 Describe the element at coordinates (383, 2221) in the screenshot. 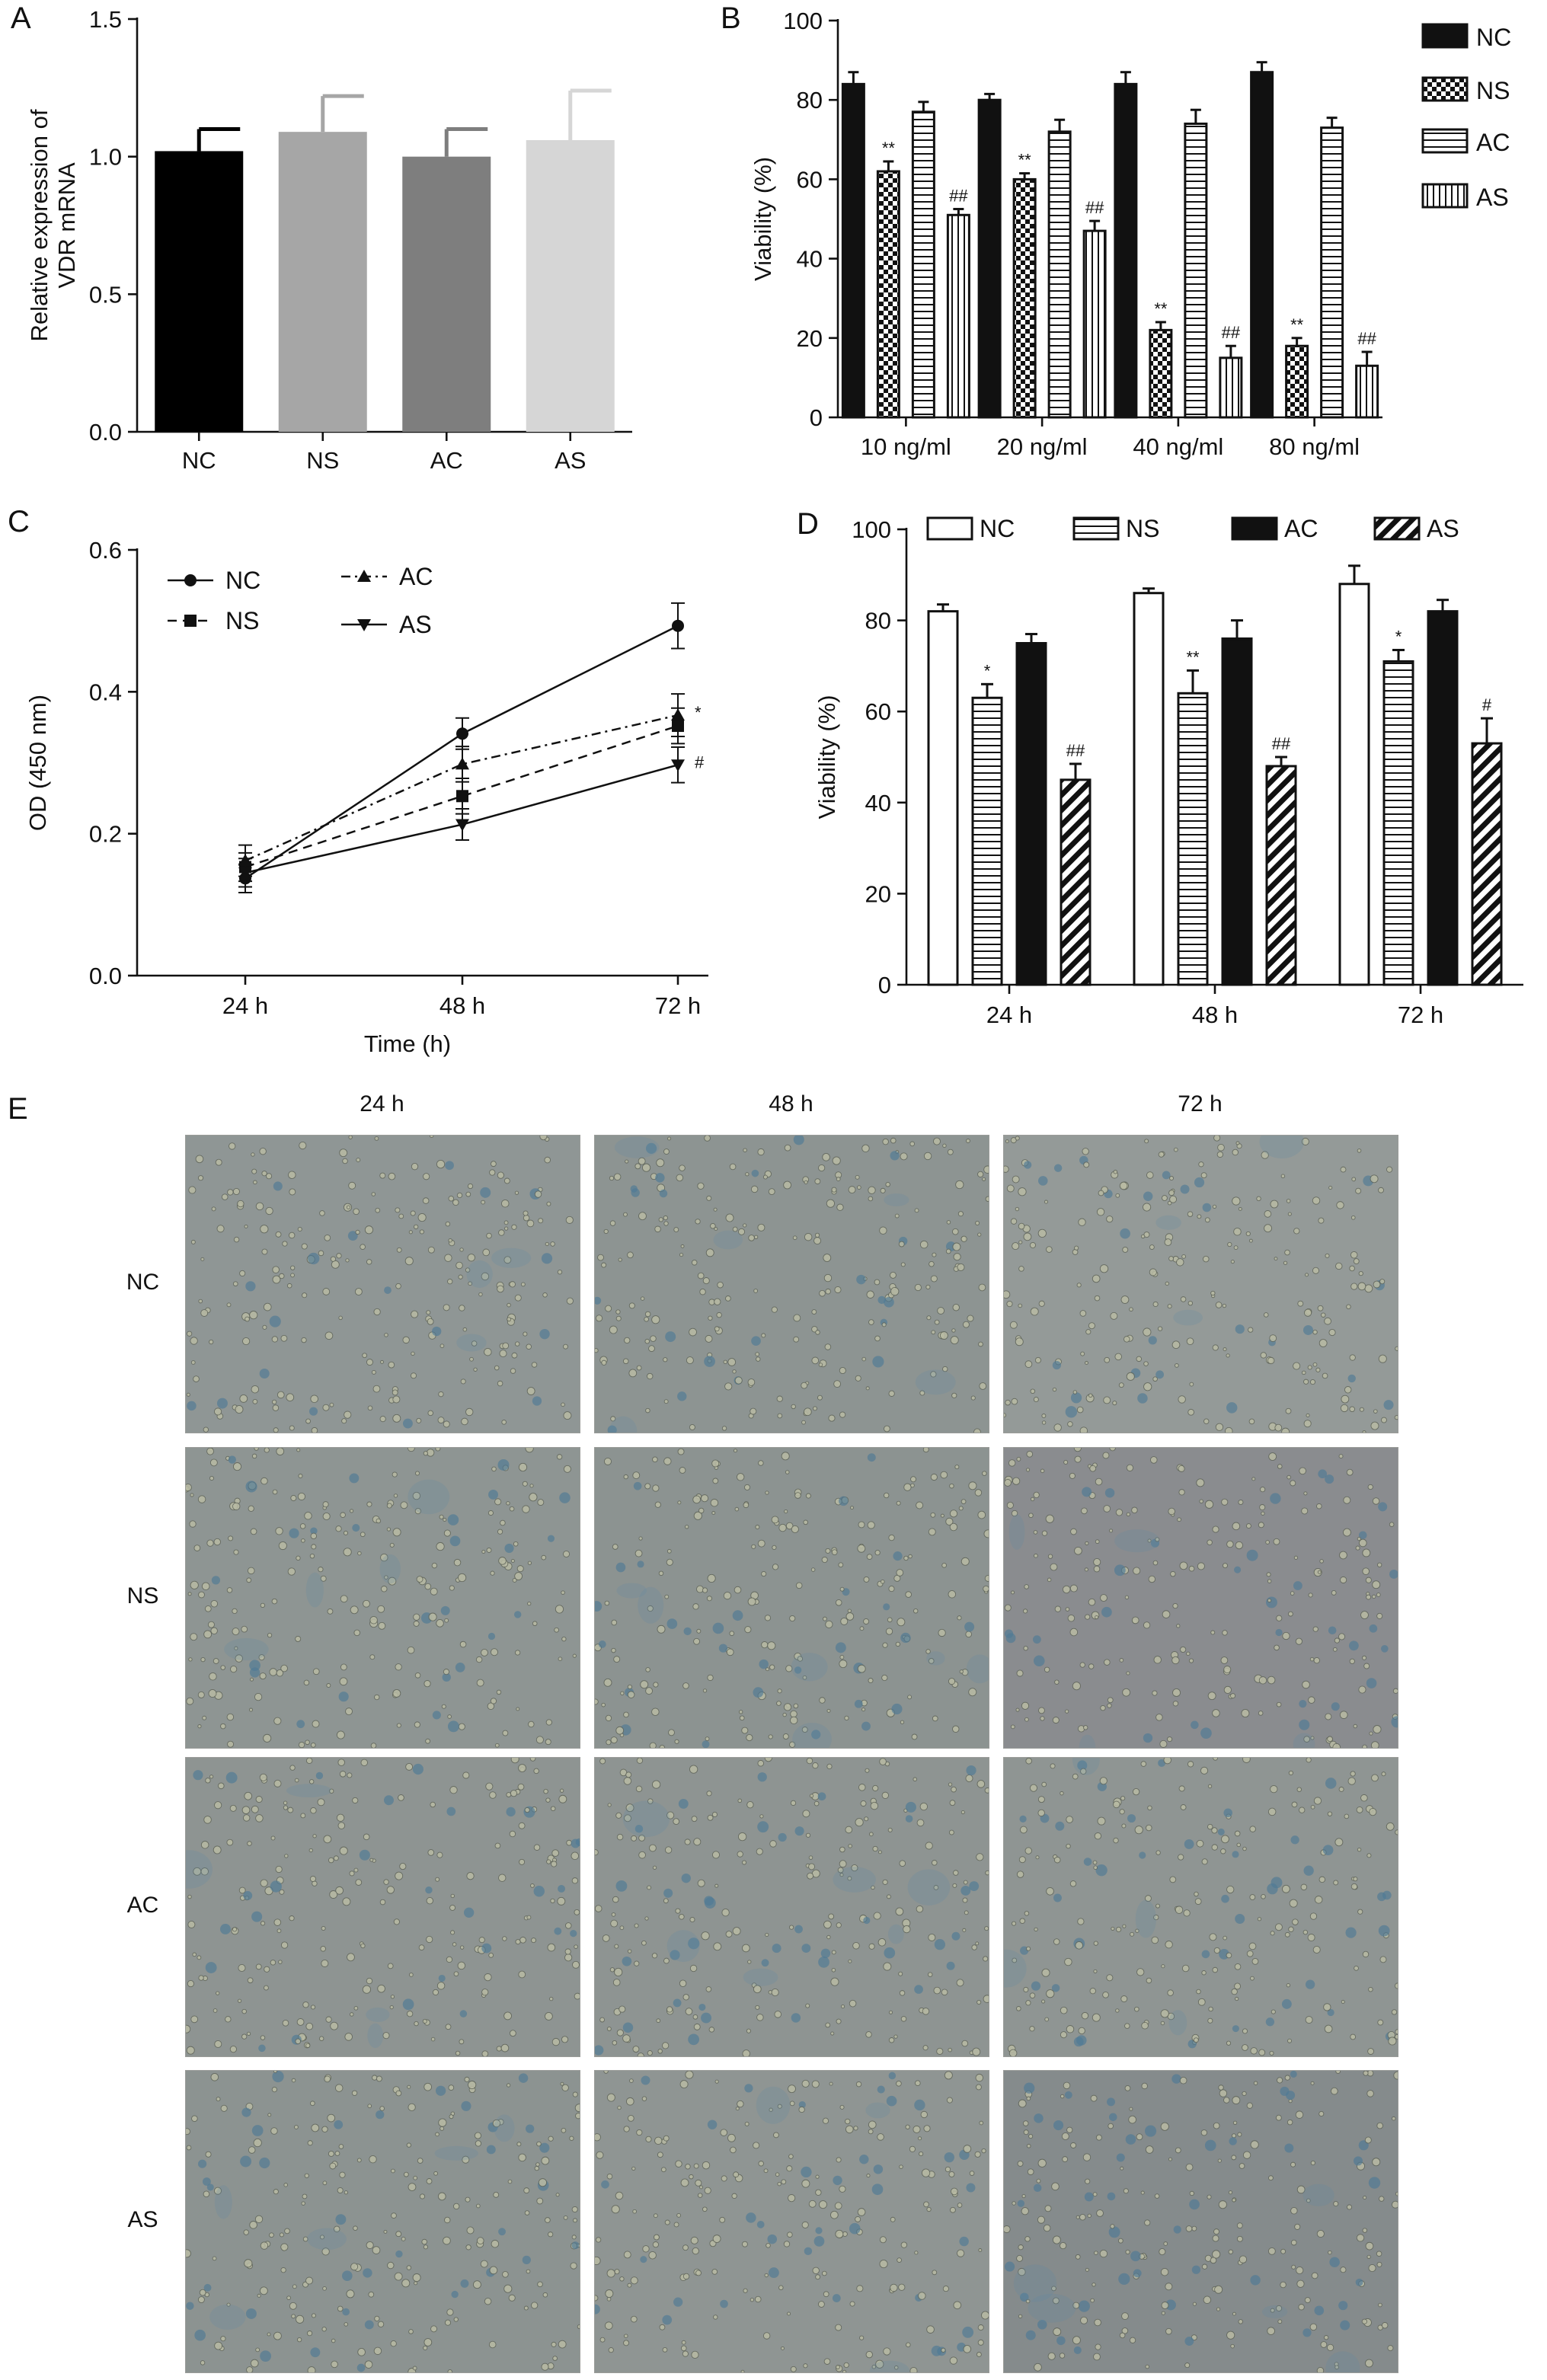

I see `micrograph-image` at that location.